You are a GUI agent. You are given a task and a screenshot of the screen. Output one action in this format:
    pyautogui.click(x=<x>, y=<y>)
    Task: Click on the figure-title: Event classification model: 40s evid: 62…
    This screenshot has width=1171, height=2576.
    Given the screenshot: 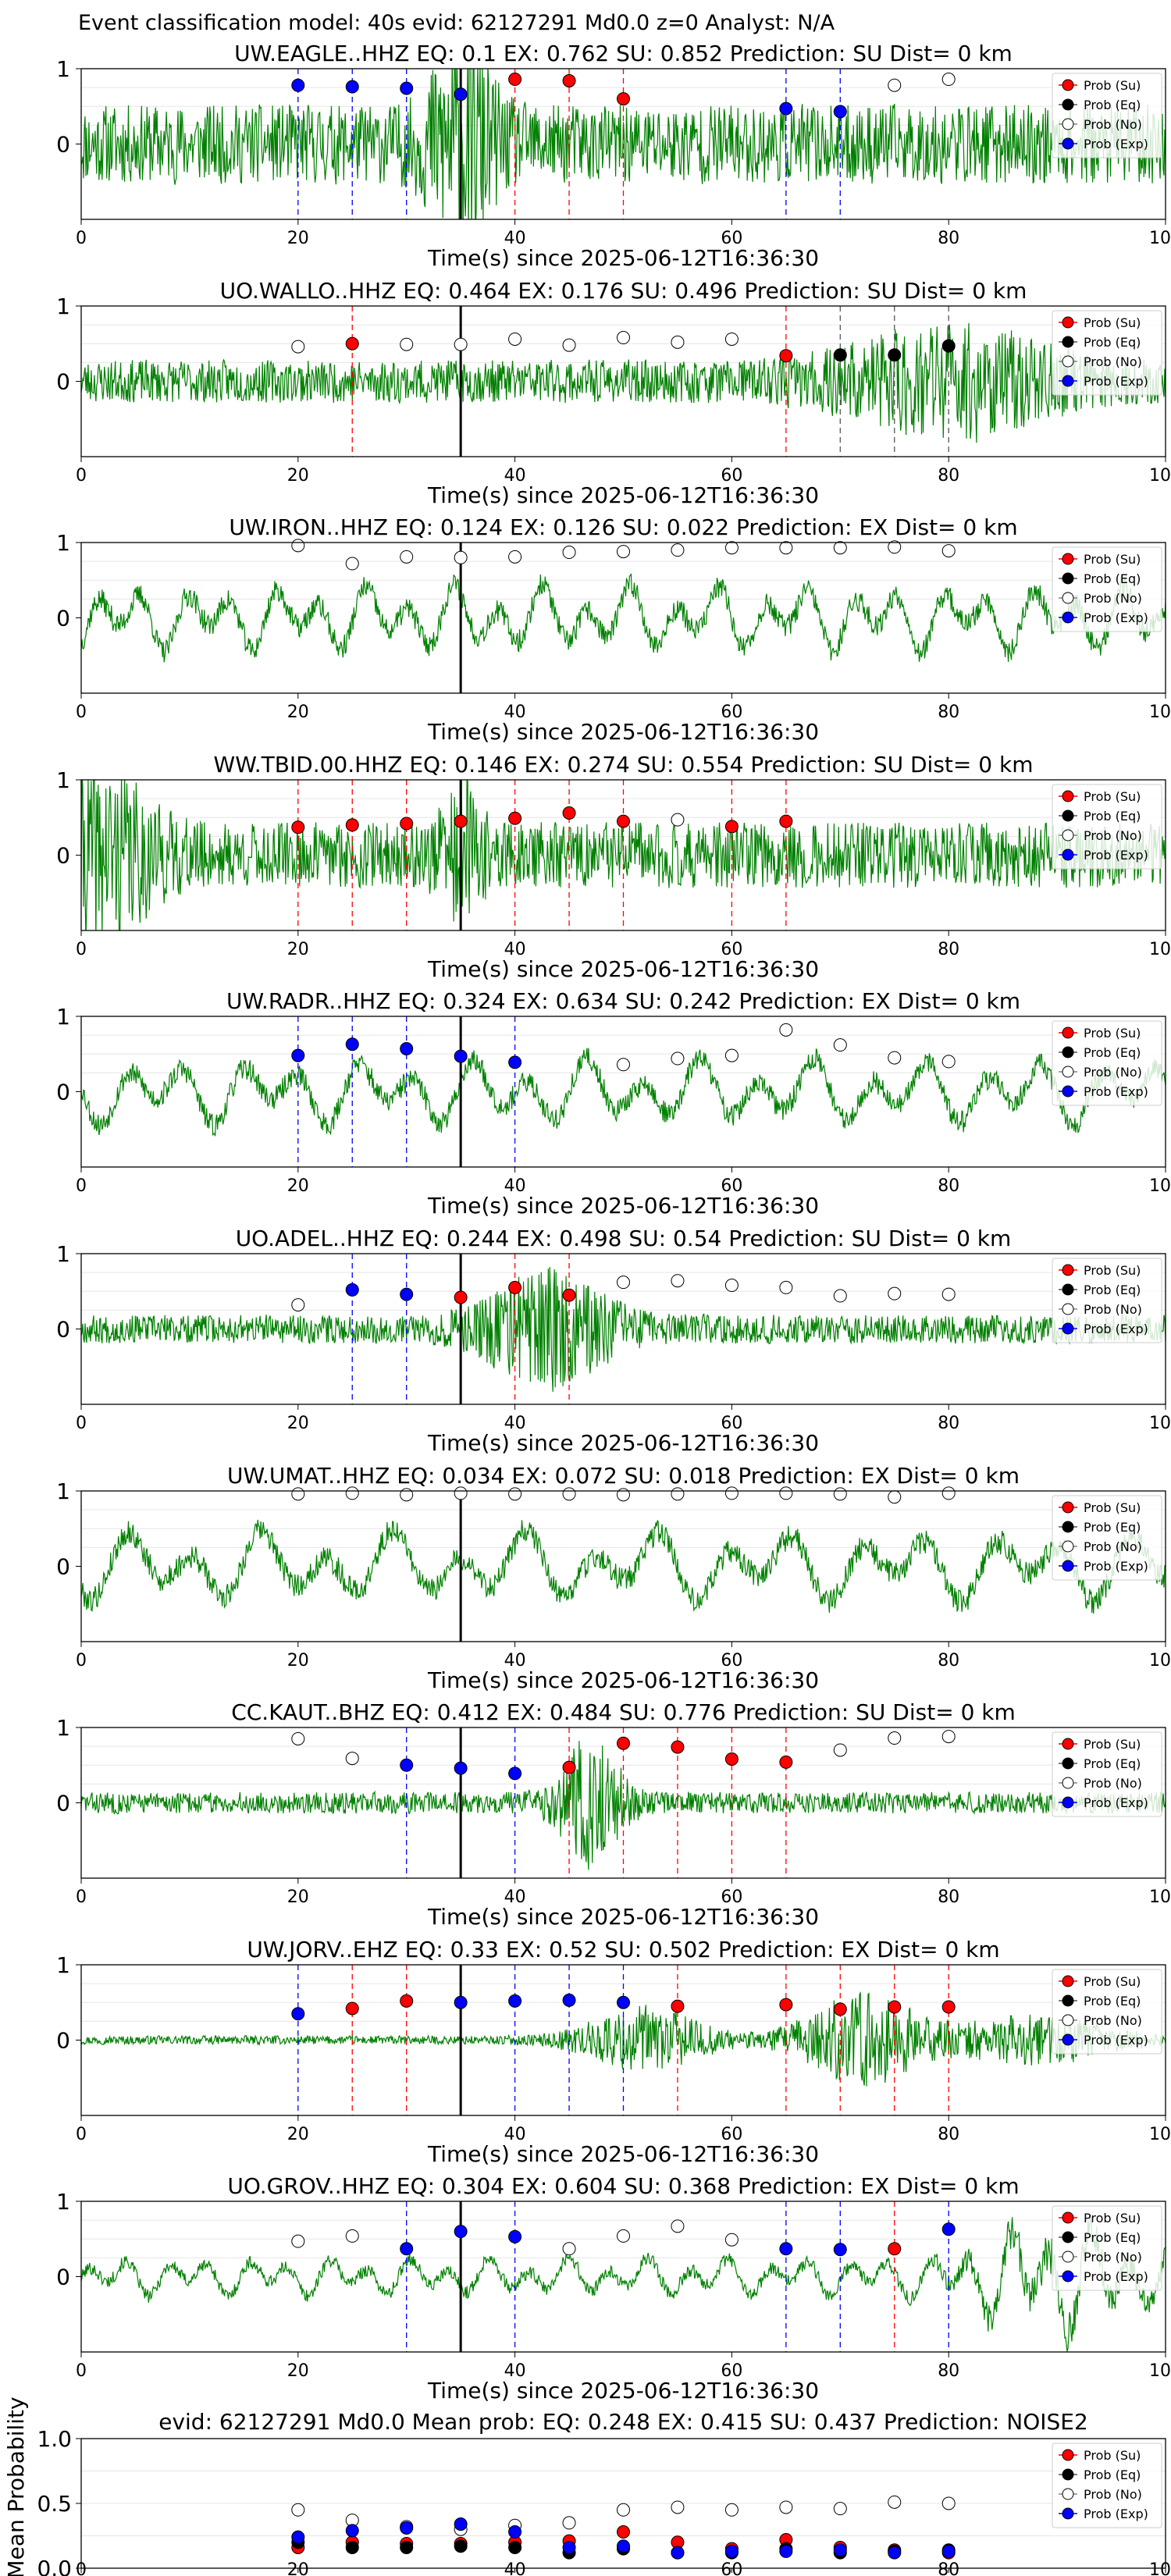 What is the action you would take?
    pyautogui.click(x=456, y=23)
    